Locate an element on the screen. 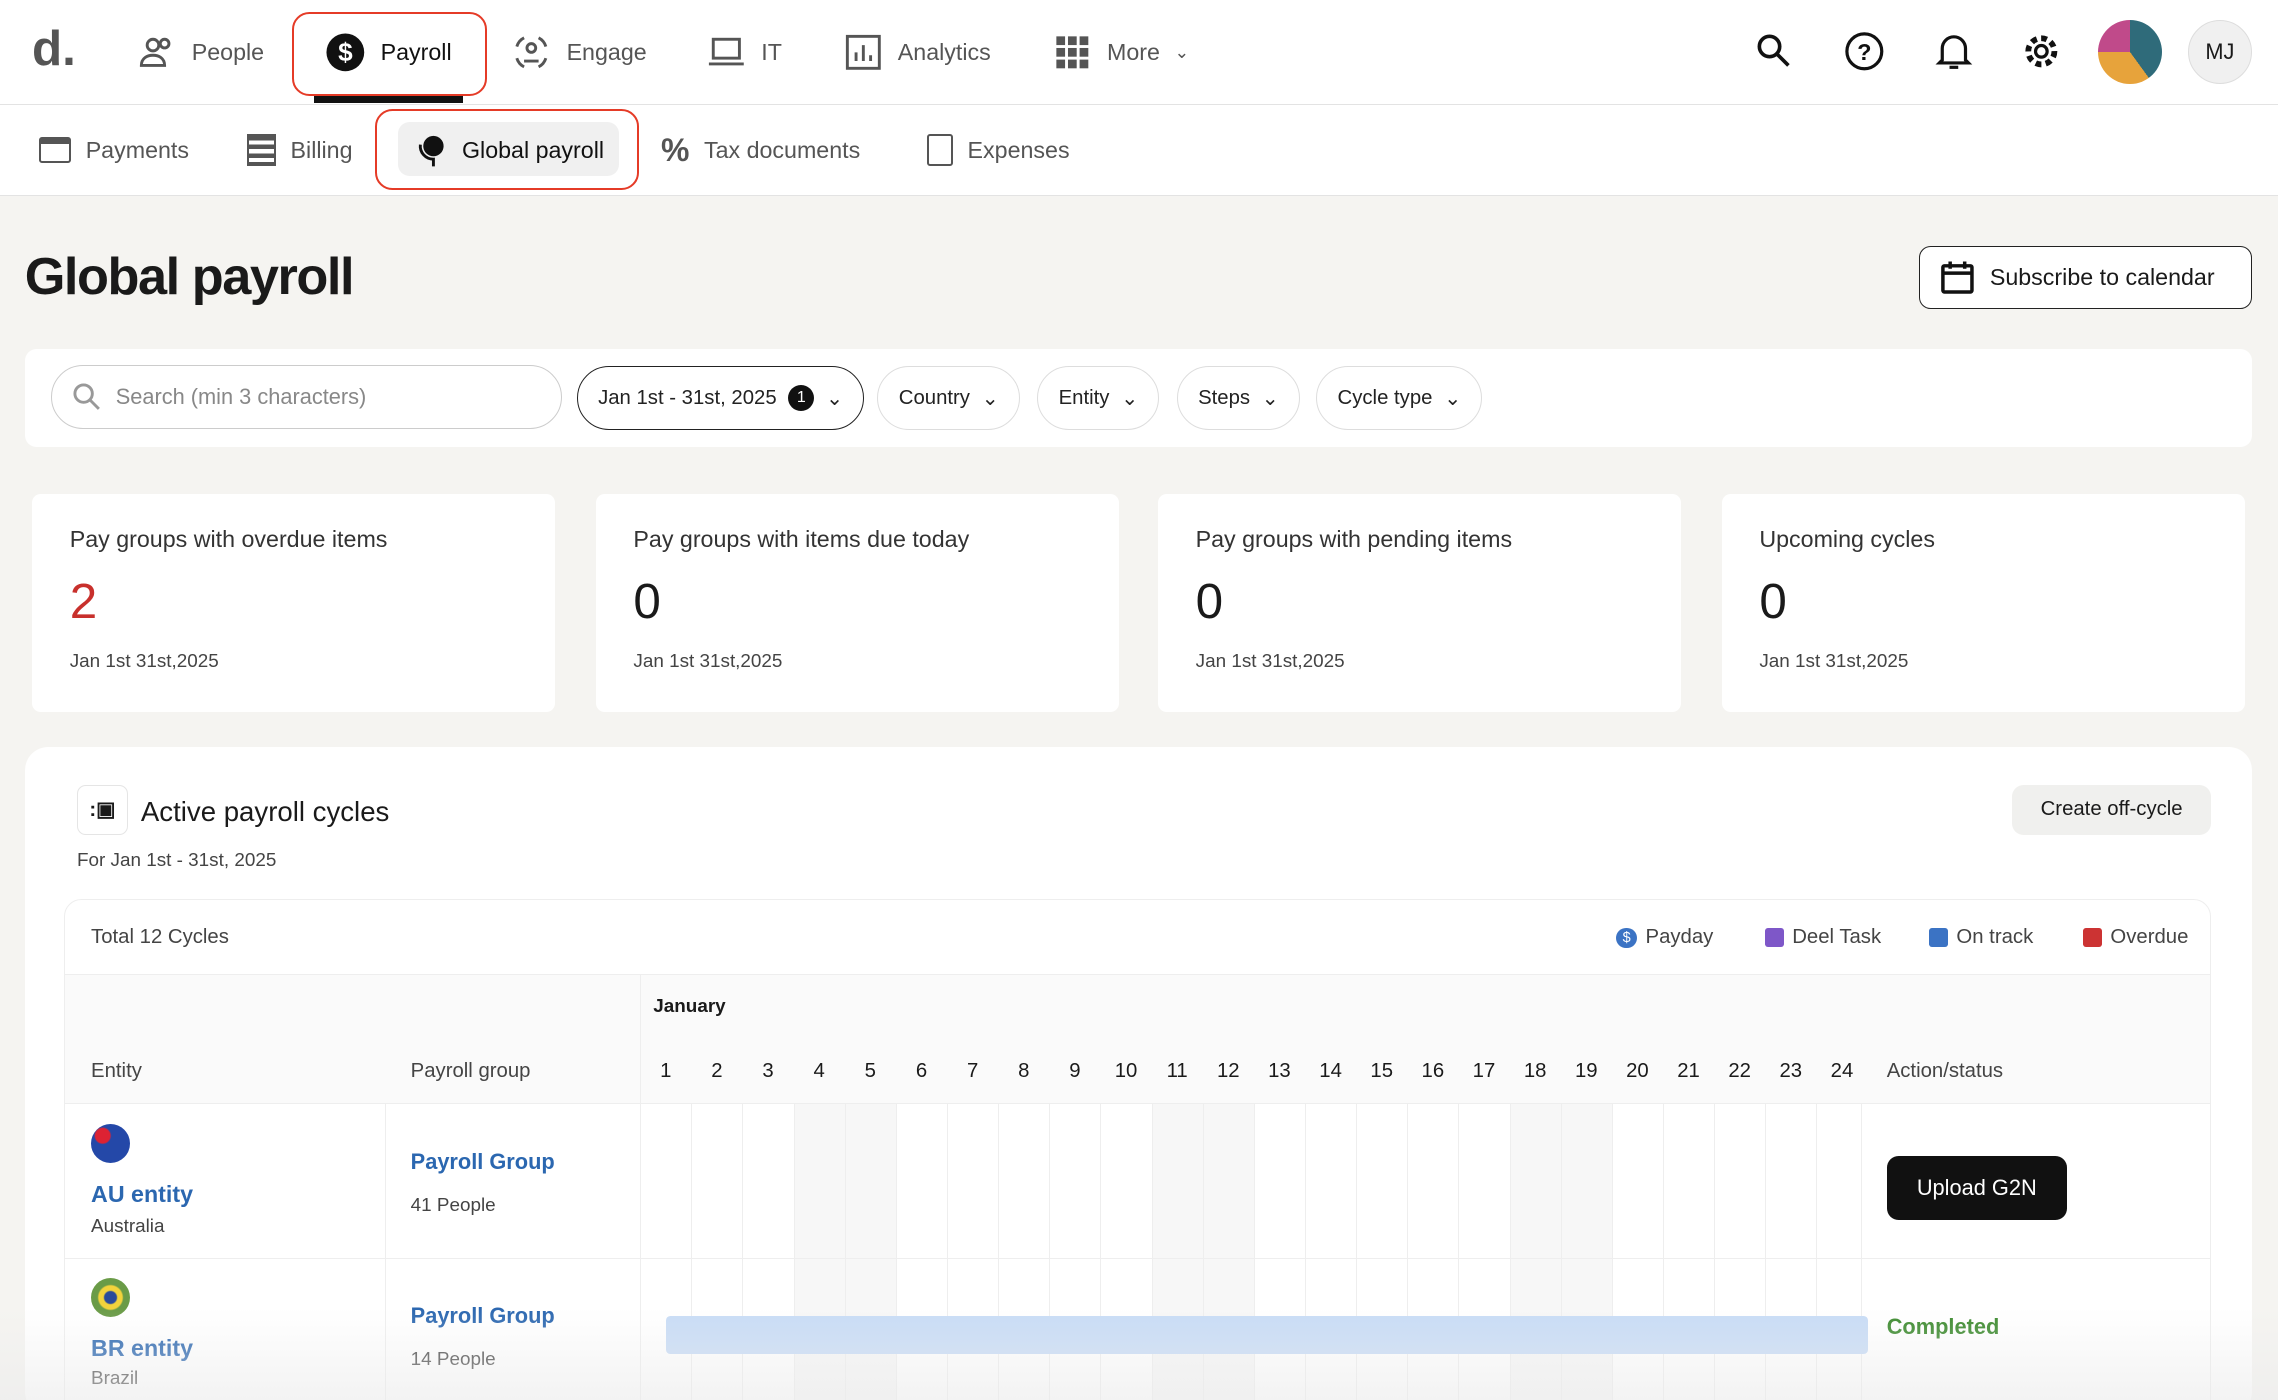 This screenshot has height=1400, width=2278. engage-icon is located at coordinates (531, 52).